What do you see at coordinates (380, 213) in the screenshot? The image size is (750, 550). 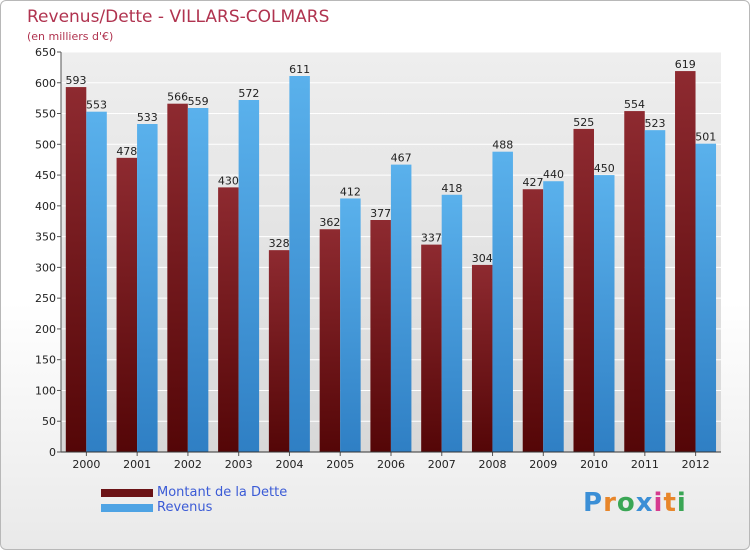 I see `data-label-debt-2006: 377` at bounding box center [380, 213].